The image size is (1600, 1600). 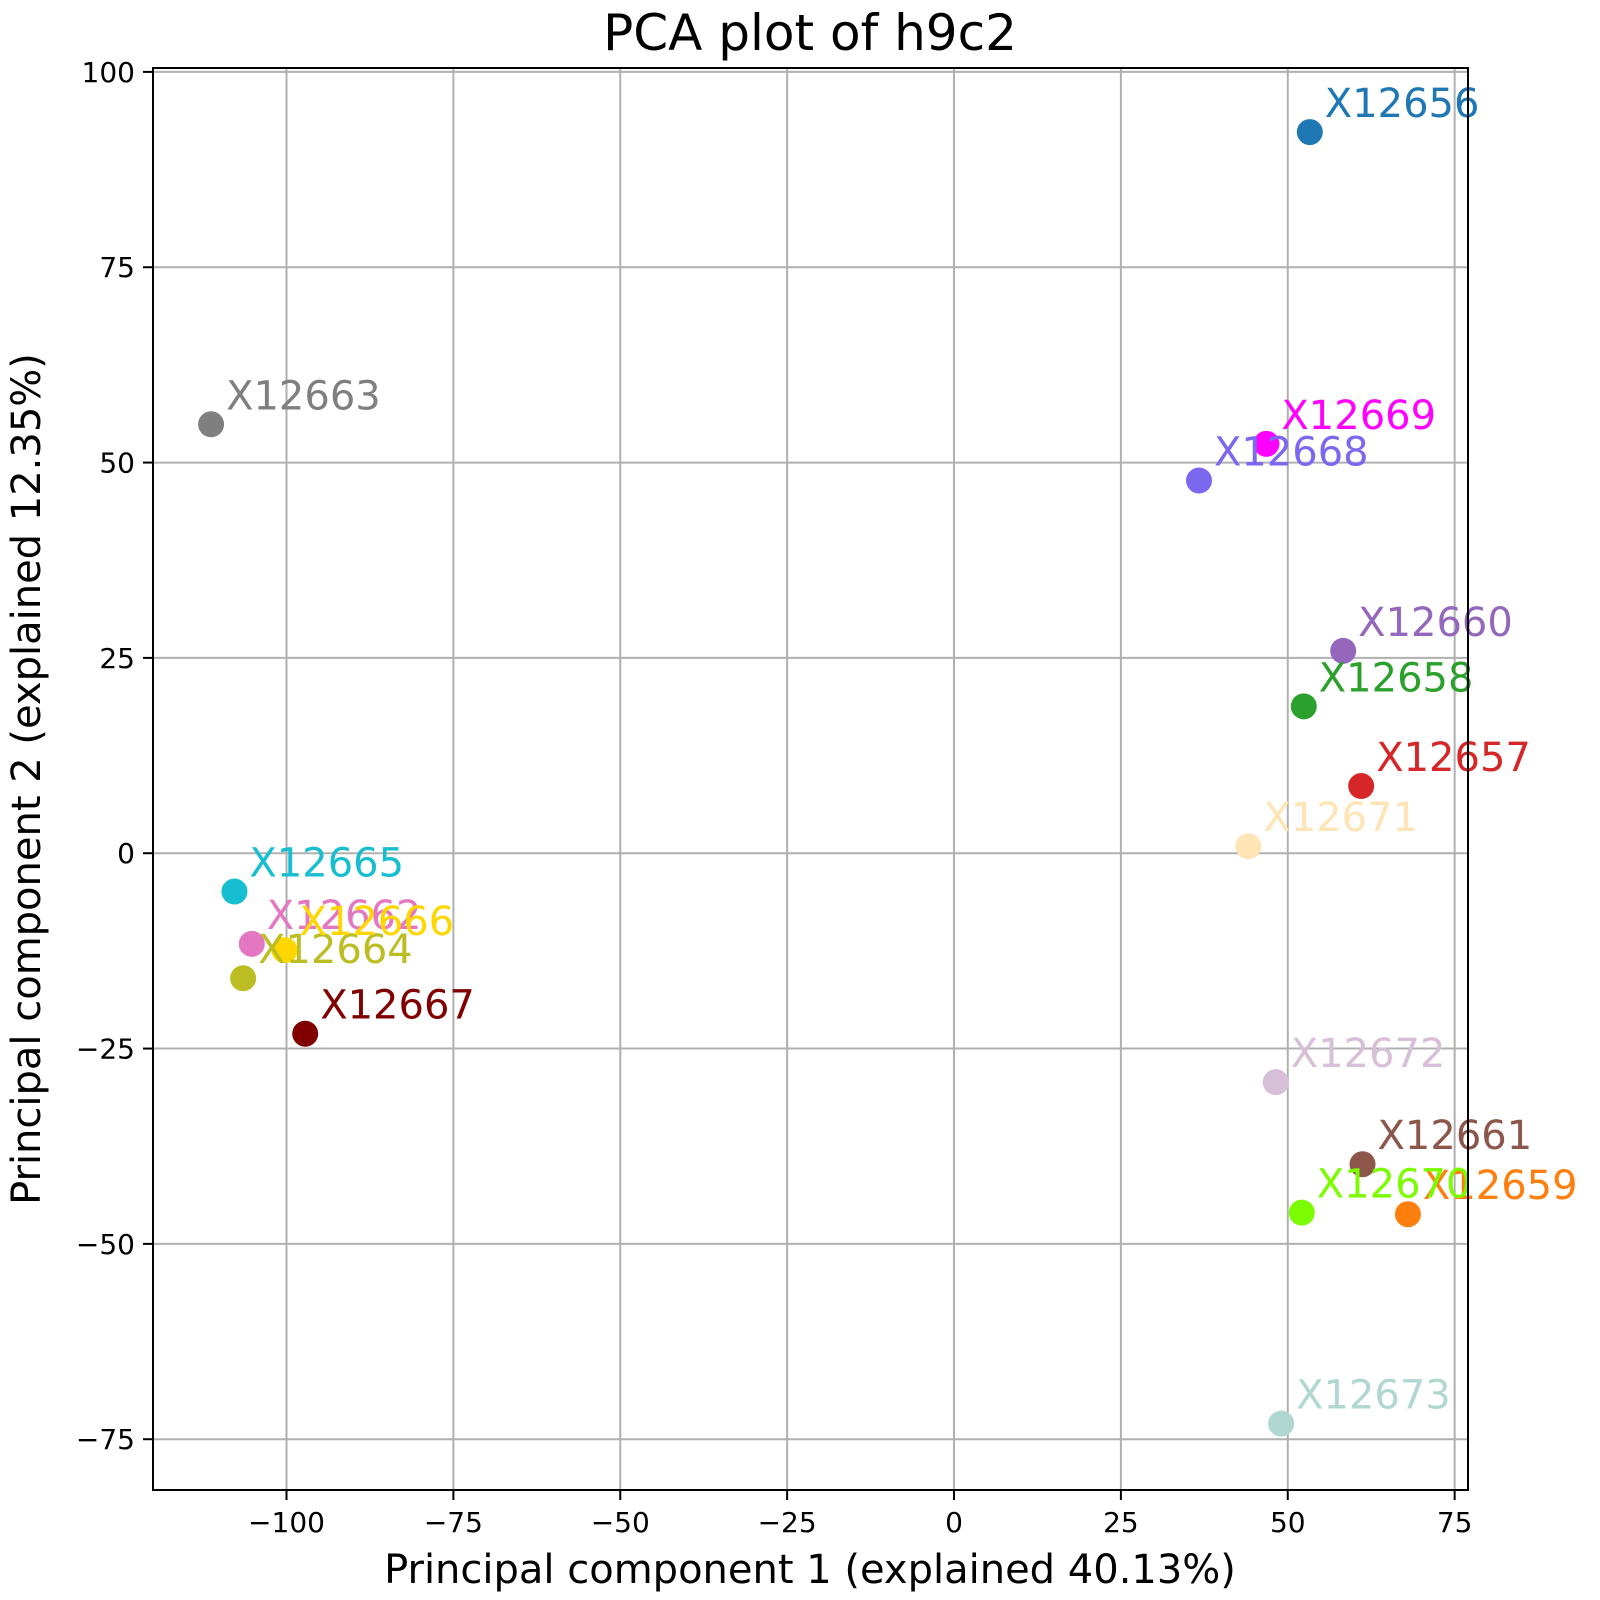 I want to click on x-tick-label: −50, so click(x=620, y=1522).